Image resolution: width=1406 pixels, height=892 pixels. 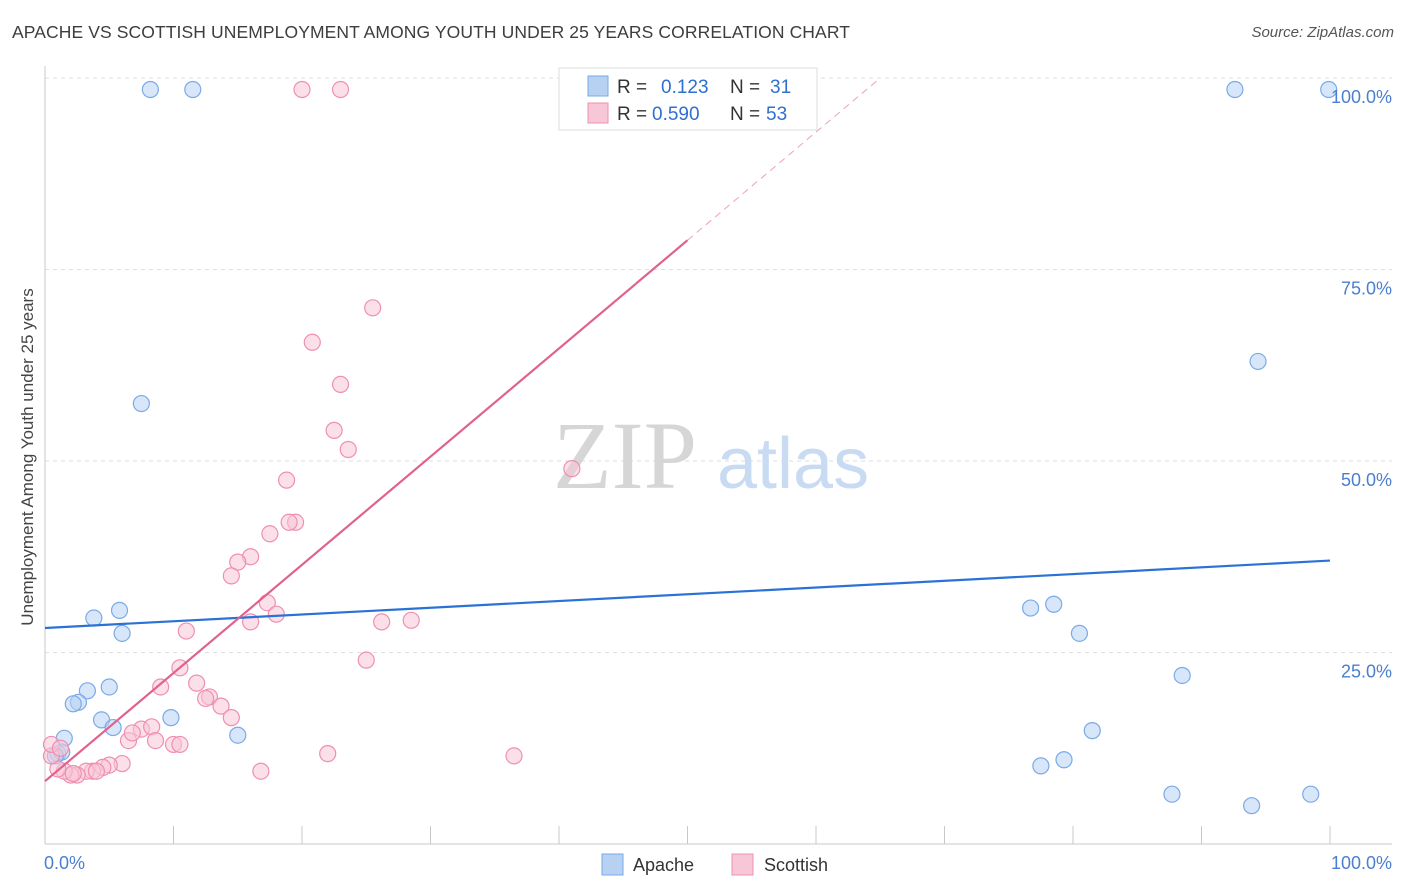 What do you see at coordinates (632, 87) in the screenshot?
I see `legend-r-label-apache: R =` at bounding box center [632, 87].